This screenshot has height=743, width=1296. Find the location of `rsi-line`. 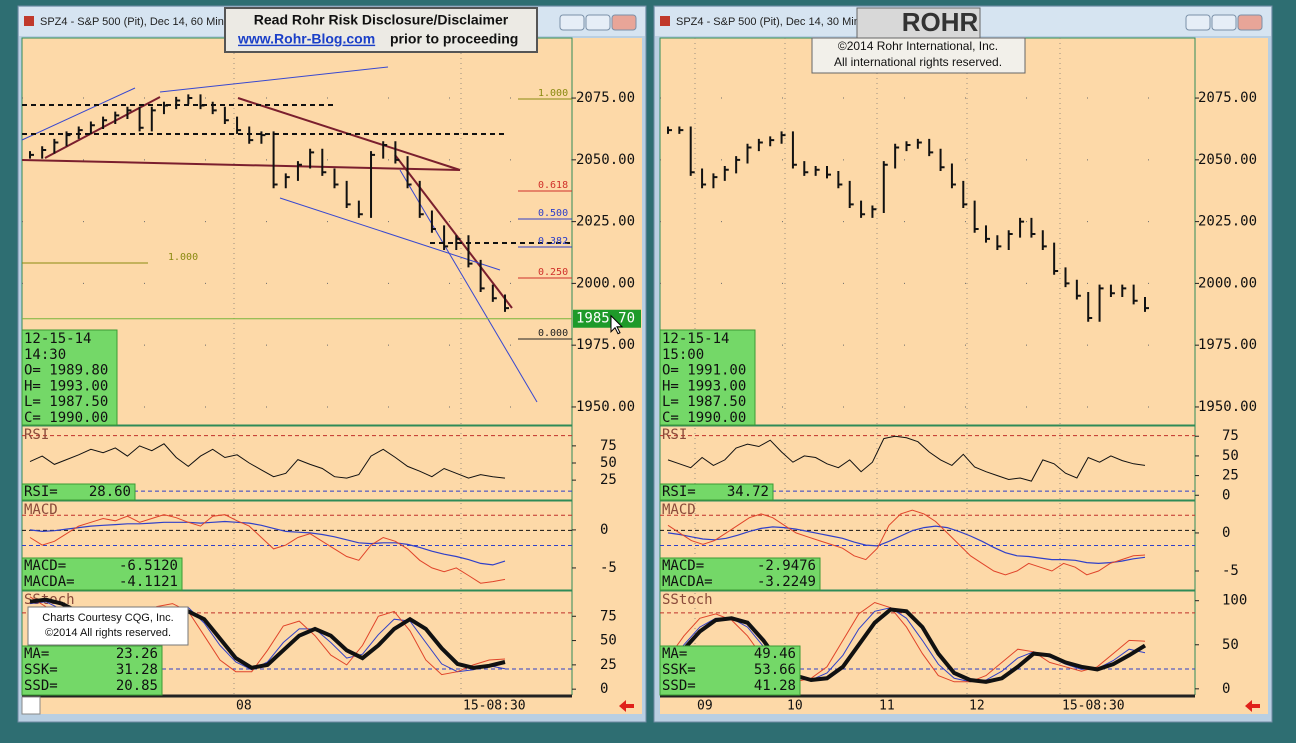

rsi-line is located at coordinates (267, 461).